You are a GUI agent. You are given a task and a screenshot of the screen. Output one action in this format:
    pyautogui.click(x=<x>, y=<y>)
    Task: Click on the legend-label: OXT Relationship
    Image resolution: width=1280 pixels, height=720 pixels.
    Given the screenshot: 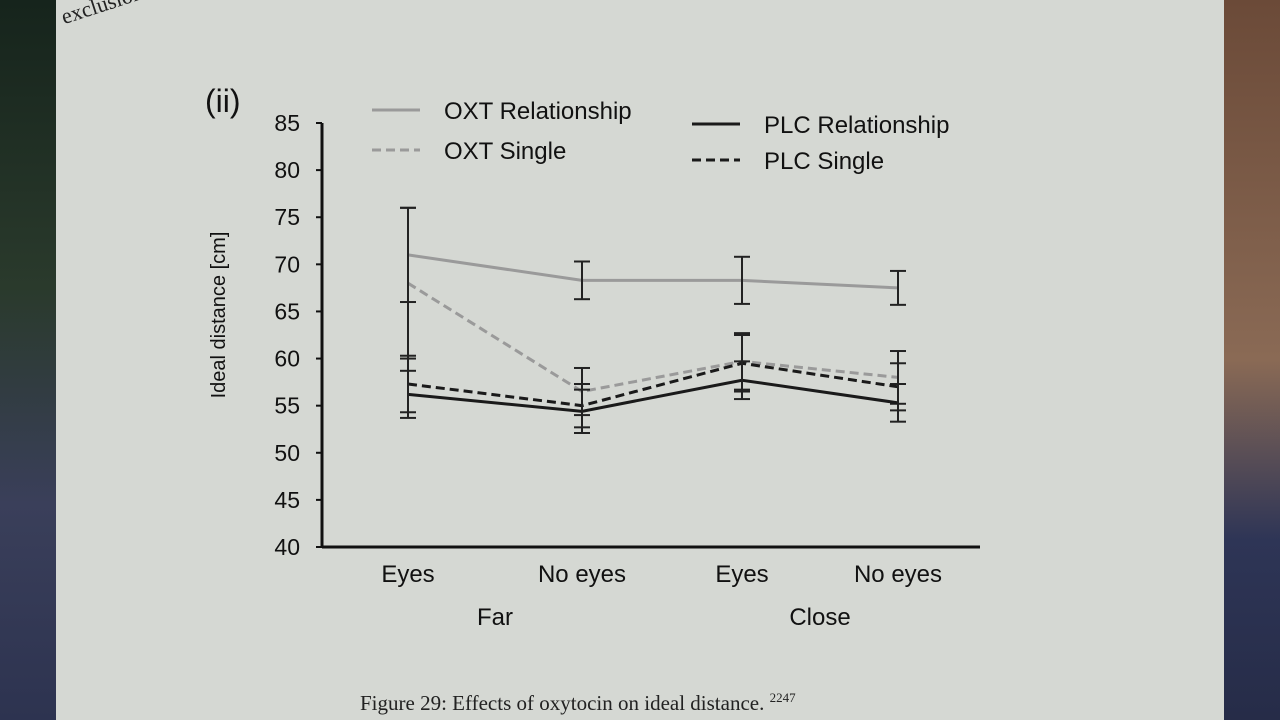 What is the action you would take?
    pyautogui.click(x=538, y=111)
    